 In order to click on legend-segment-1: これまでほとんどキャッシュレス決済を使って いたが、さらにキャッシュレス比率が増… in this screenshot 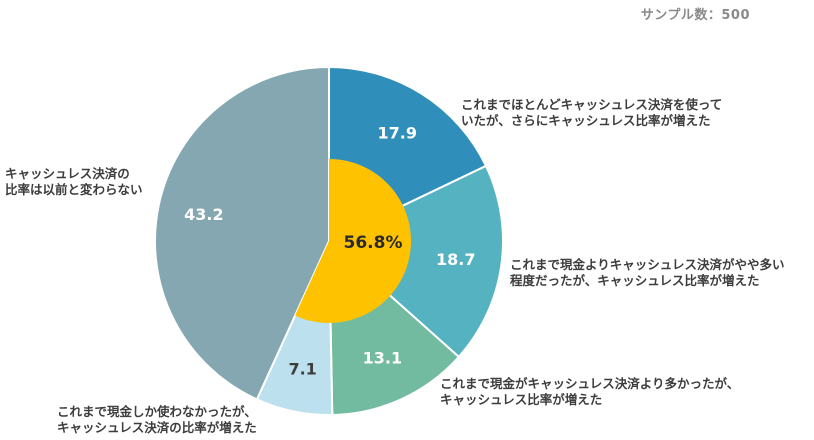, I will do `click(591, 113)`.